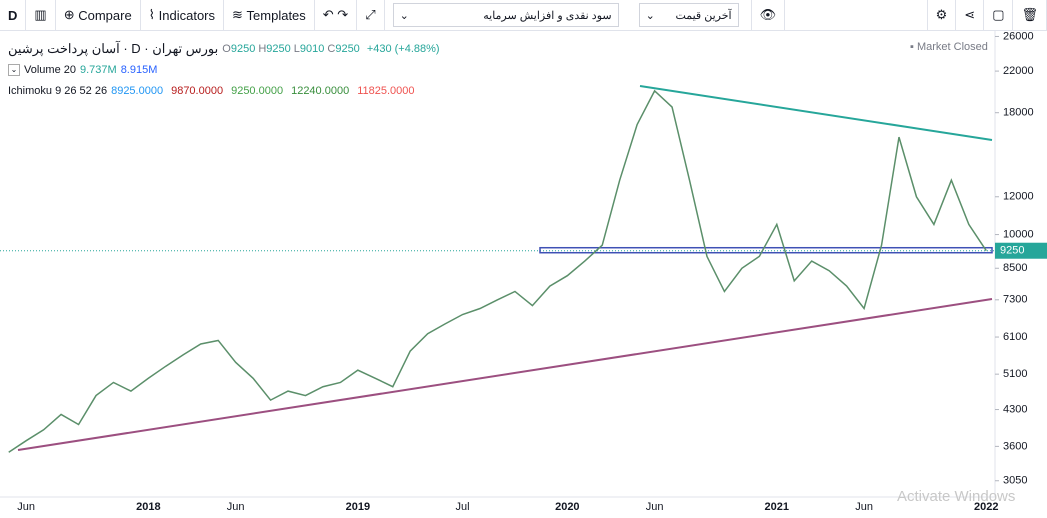 This screenshot has width=1047, height=518. I want to click on snapshot-button: ▢, so click(999, 15).